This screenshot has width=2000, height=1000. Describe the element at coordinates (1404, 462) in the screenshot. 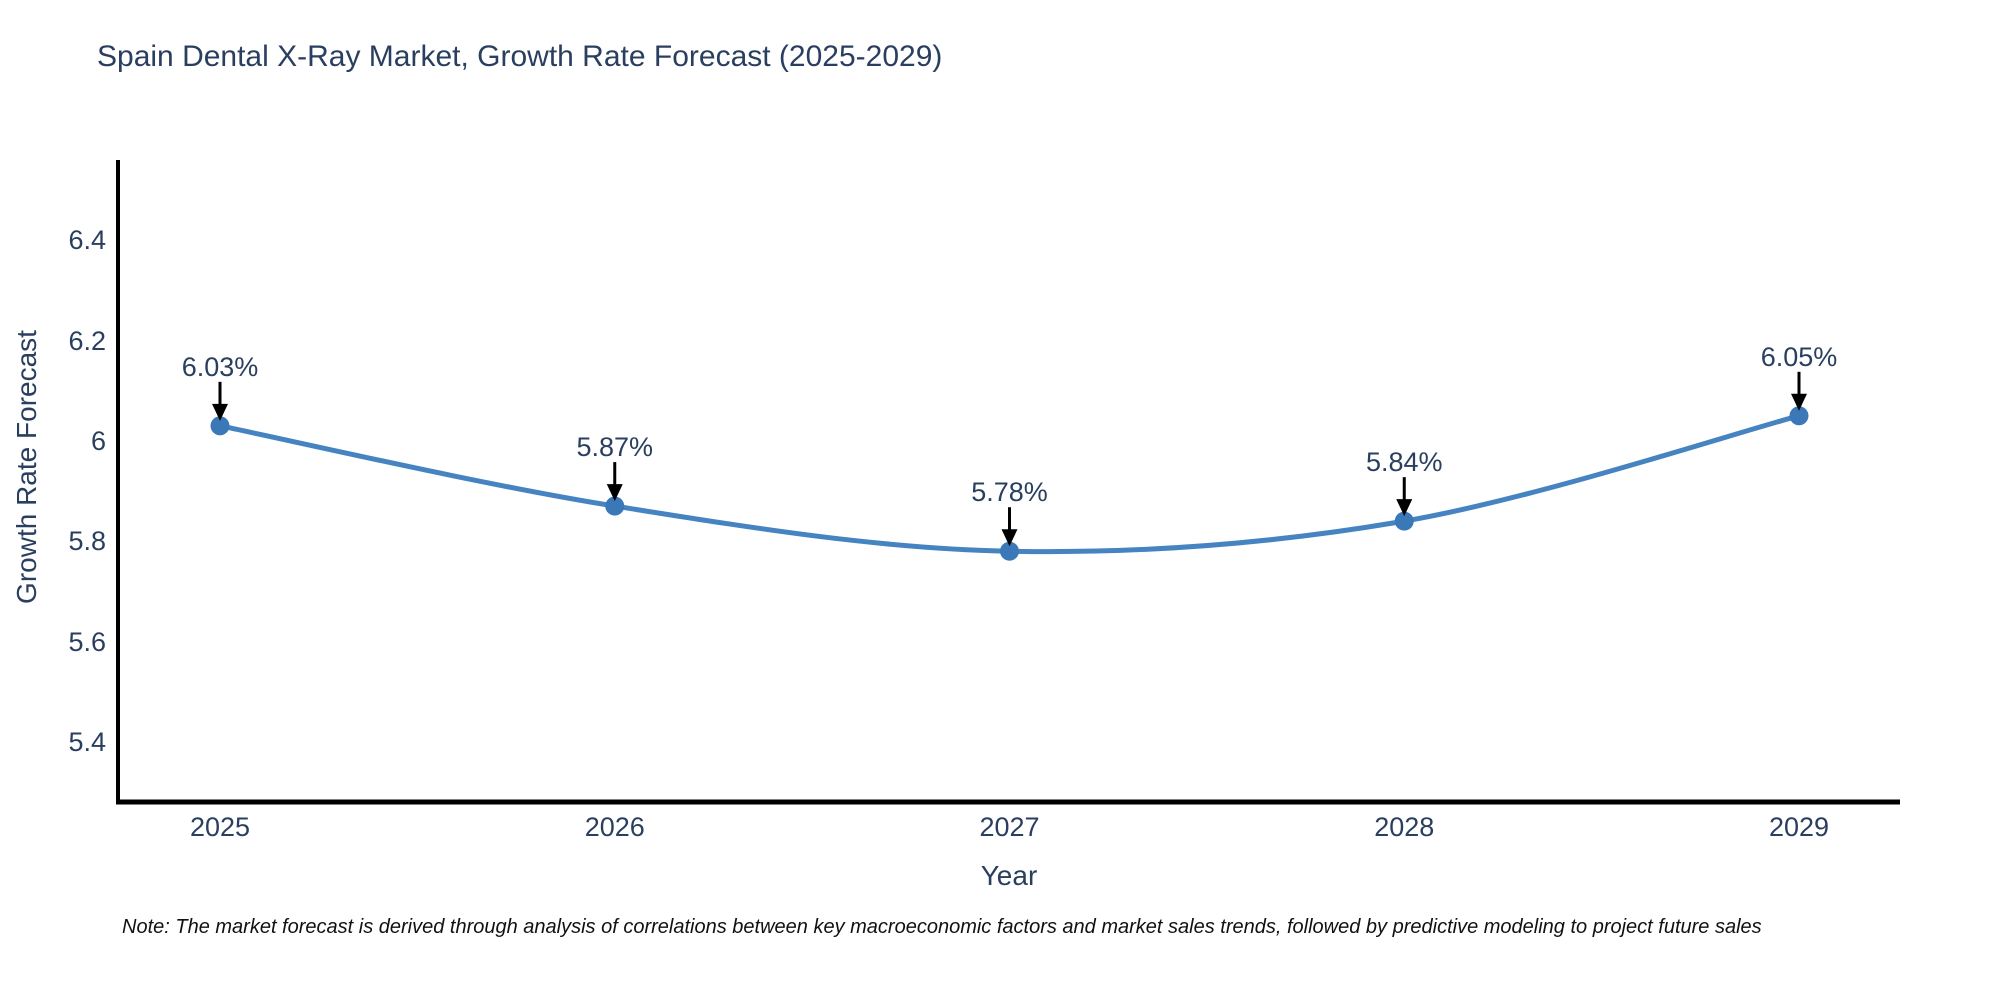

I see `point-value-label: 5.84%` at that location.